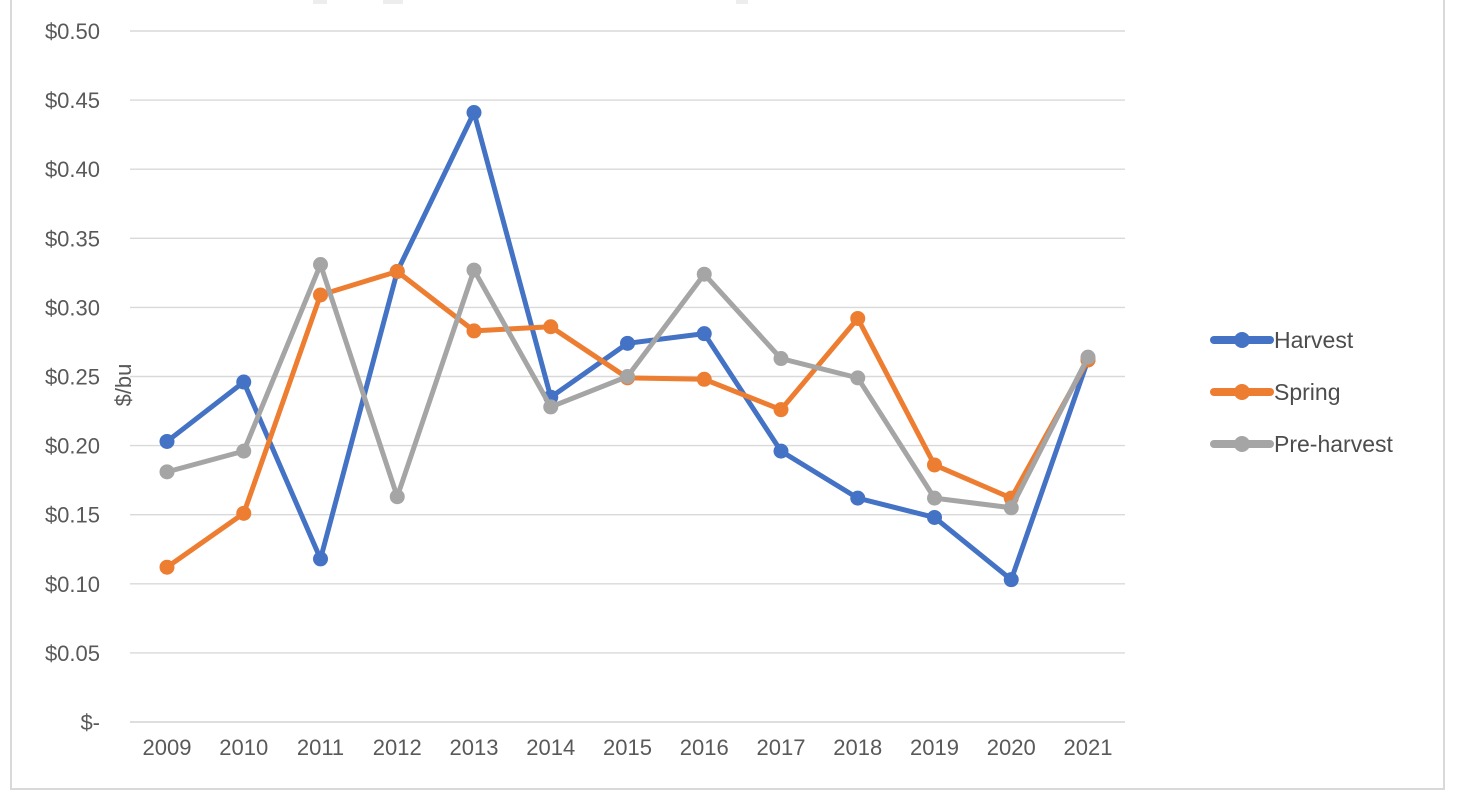 This screenshot has width=1458, height=807. What do you see at coordinates (72, 31) in the screenshot?
I see `y-tick-label: $0.50` at bounding box center [72, 31].